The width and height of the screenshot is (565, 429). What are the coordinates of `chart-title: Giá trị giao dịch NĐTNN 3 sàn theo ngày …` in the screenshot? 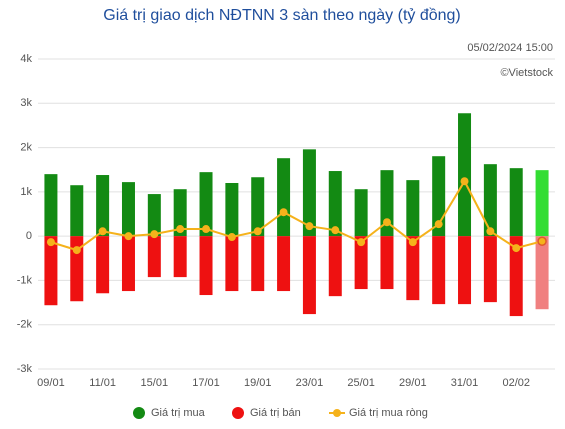 It's located at (282, 15).